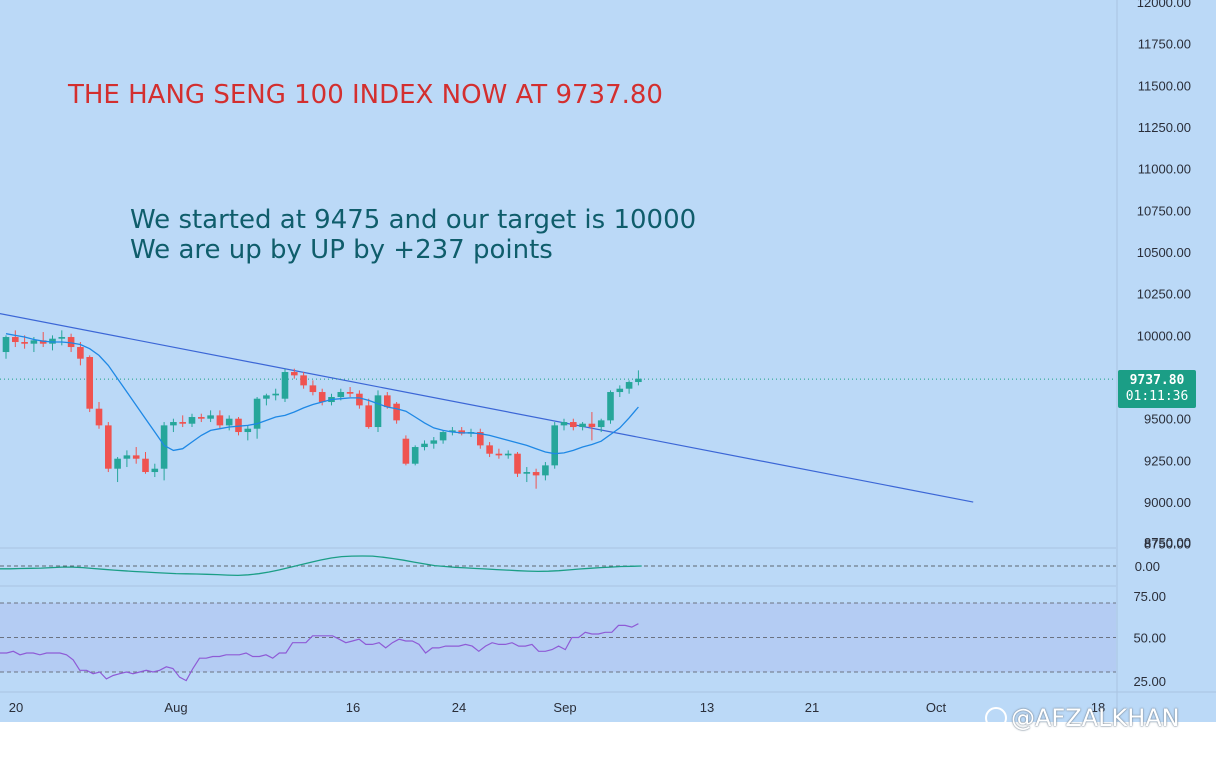  What do you see at coordinates (1164, 44) in the screenshot?
I see `y-tick-label: 11750.00` at bounding box center [1164, 44].